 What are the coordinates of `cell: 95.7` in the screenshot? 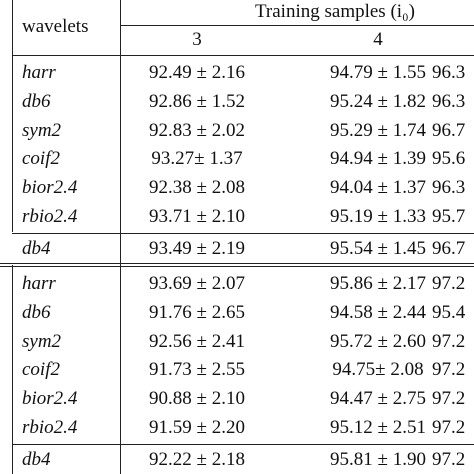 It's located at (449, 216).